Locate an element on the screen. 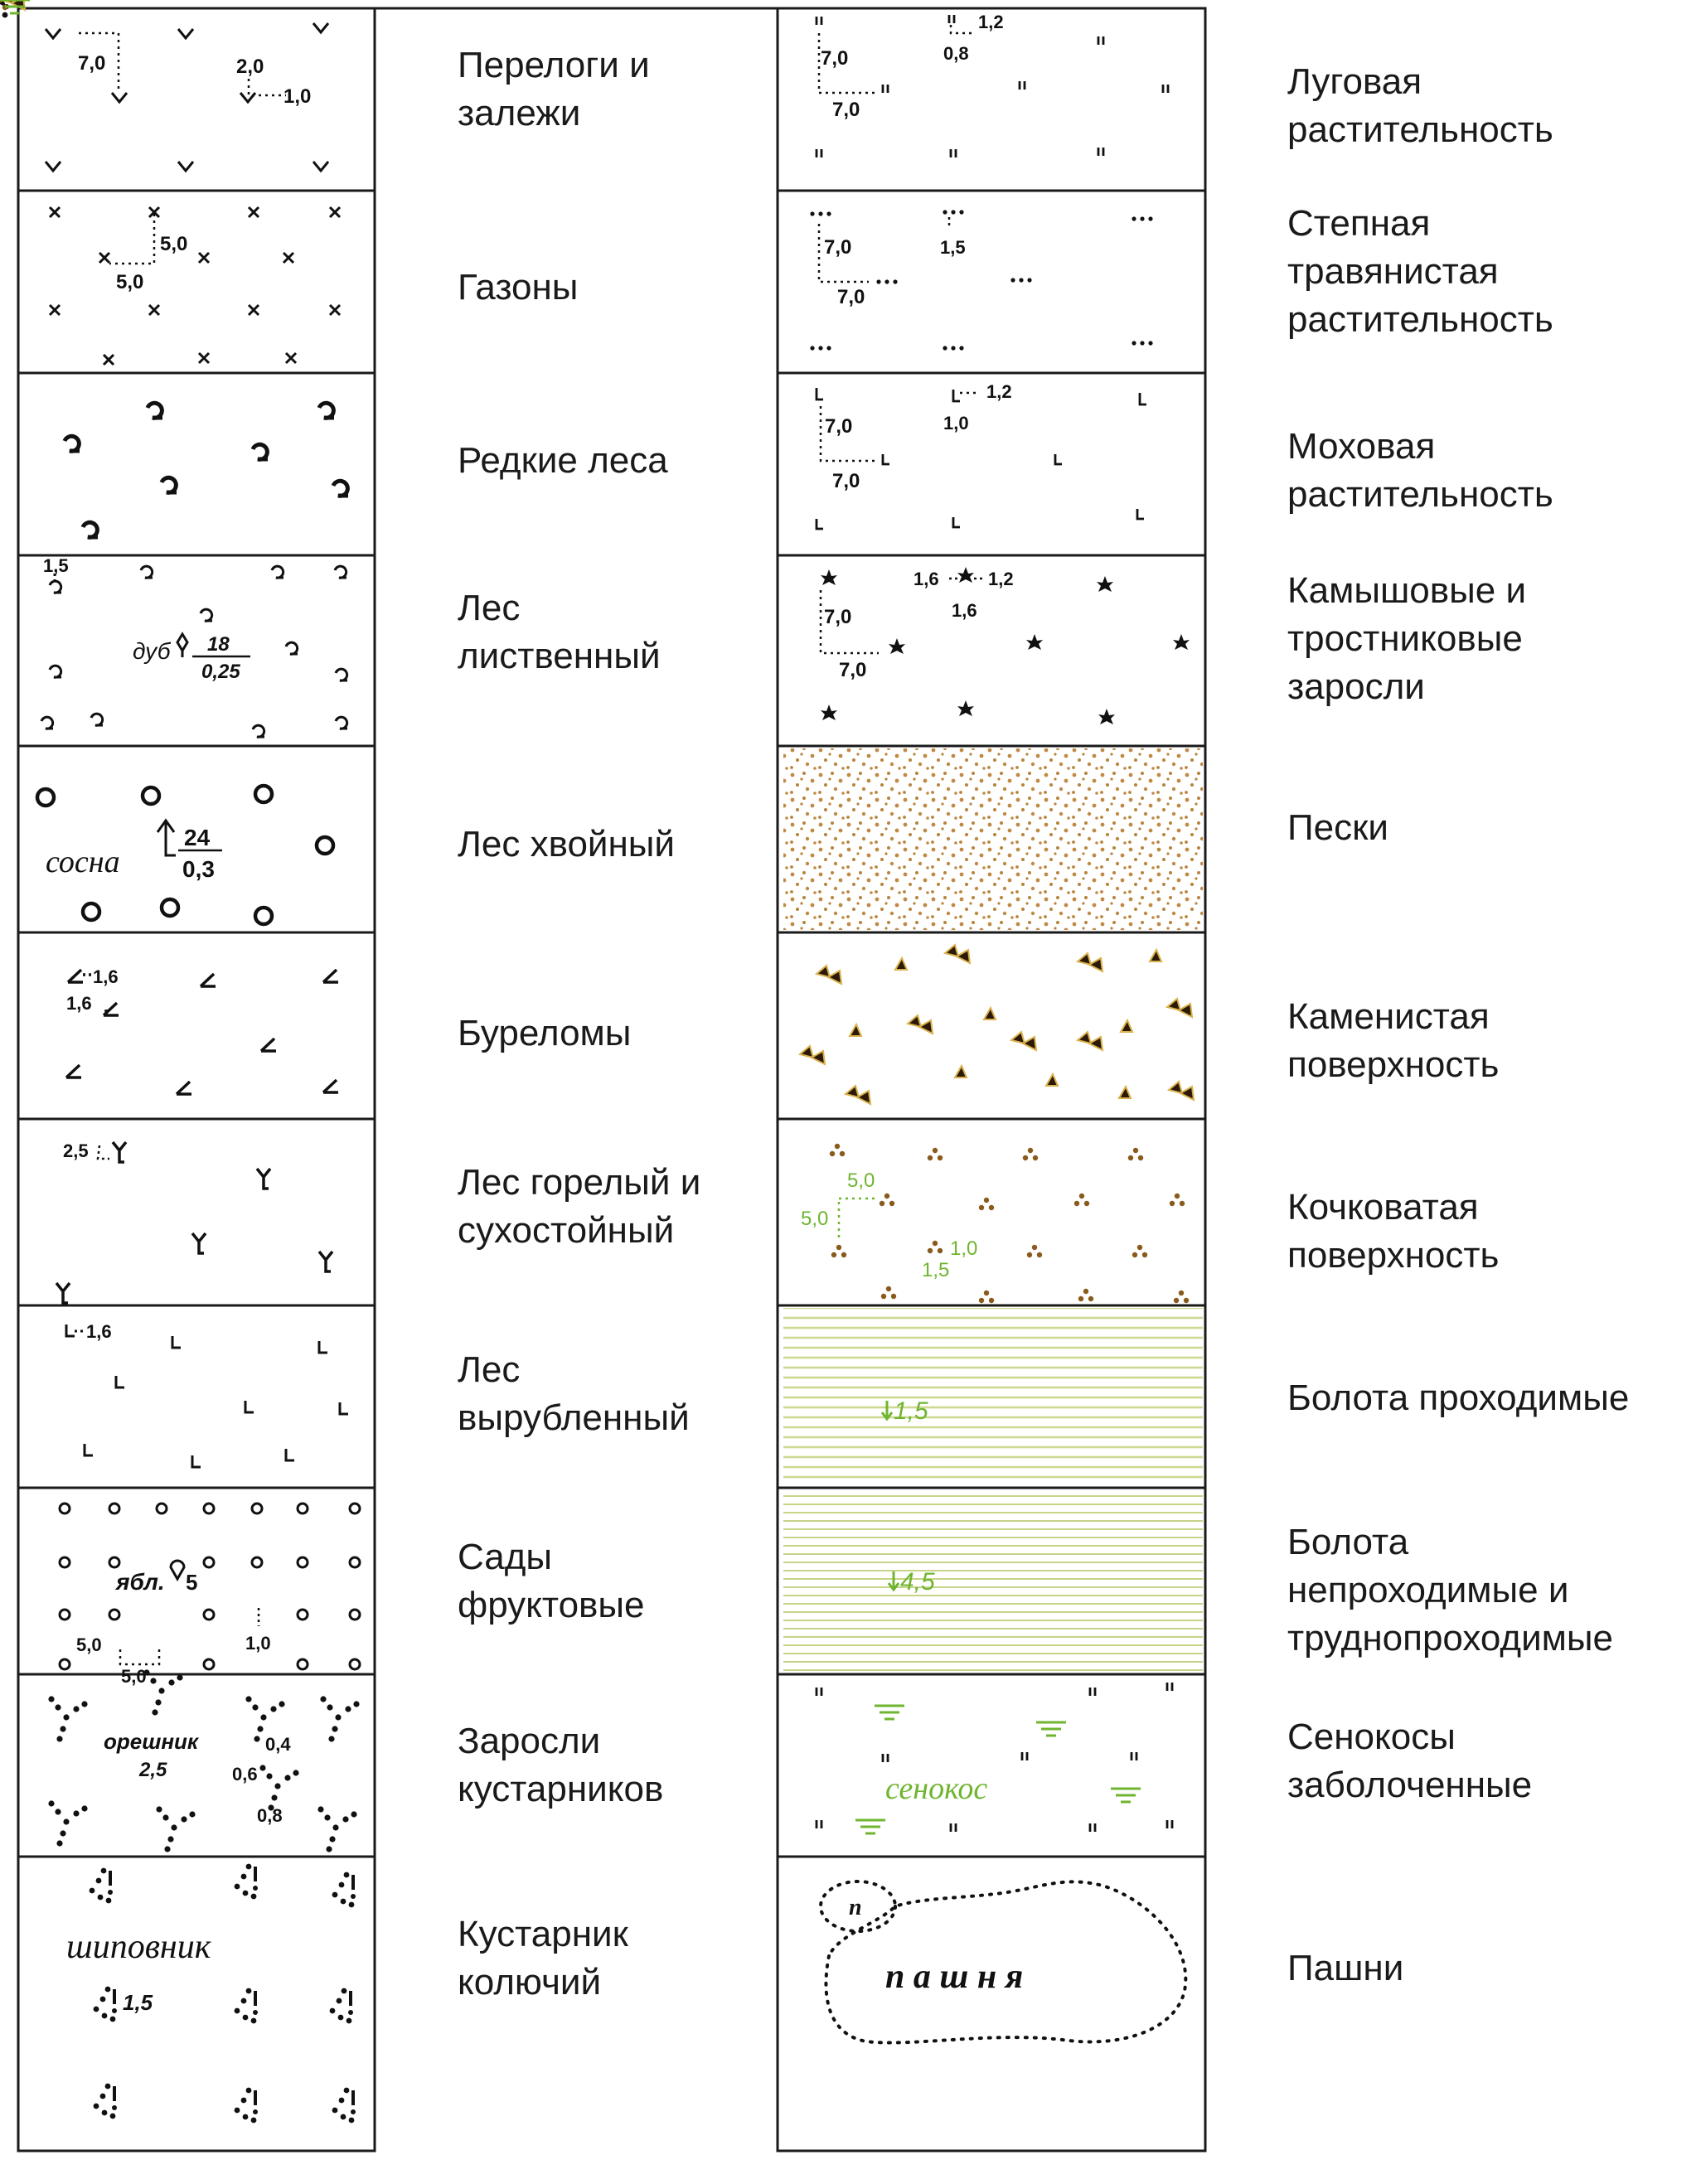  conifer-species: сосна is located at coordinates (83, 862).